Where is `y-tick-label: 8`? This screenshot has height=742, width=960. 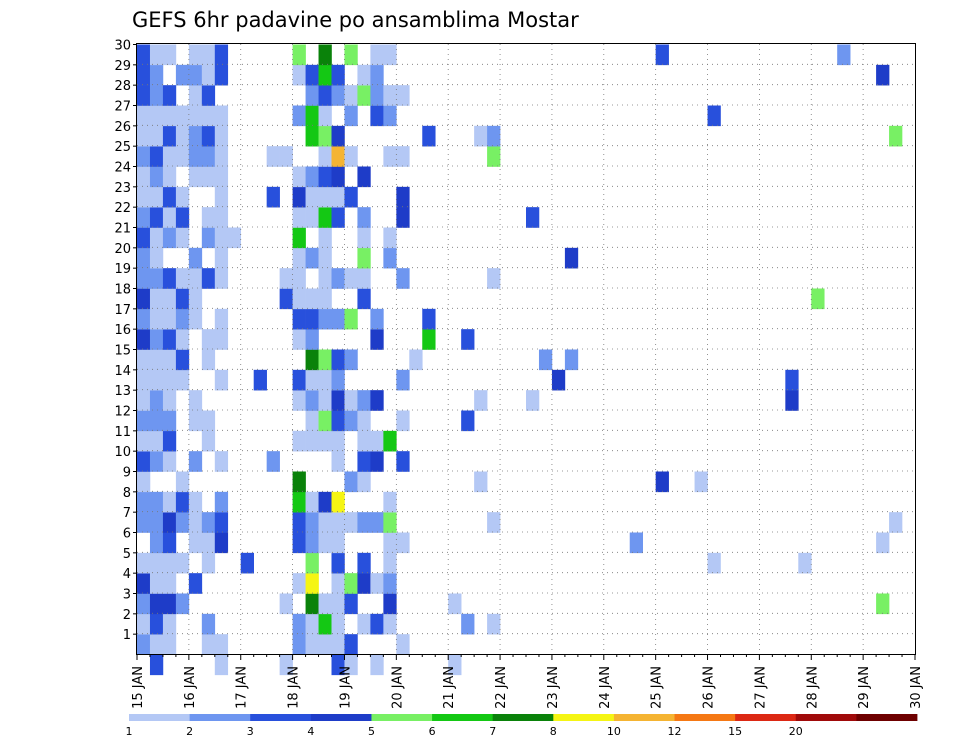
y-tick-label: 8 is located at coordinates (127, 493).